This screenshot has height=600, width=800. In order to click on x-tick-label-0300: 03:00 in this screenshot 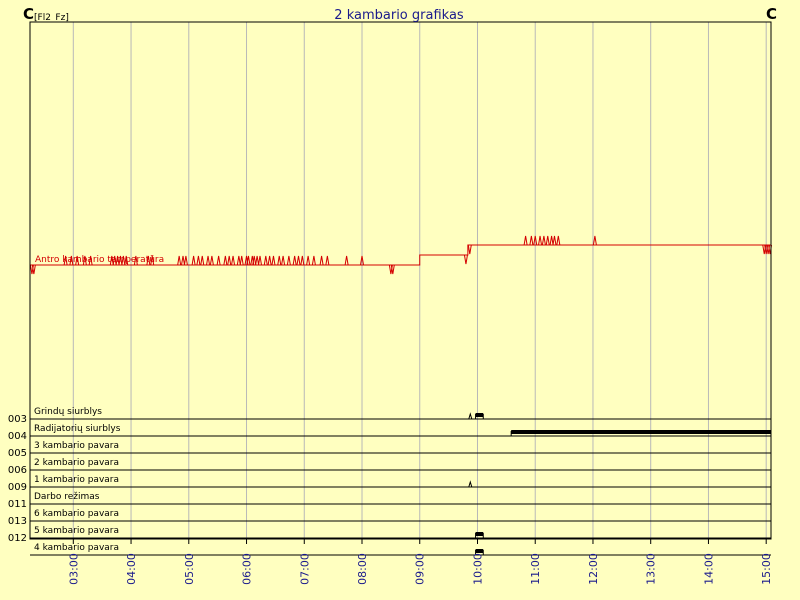, I will do `click(73, 569)`.